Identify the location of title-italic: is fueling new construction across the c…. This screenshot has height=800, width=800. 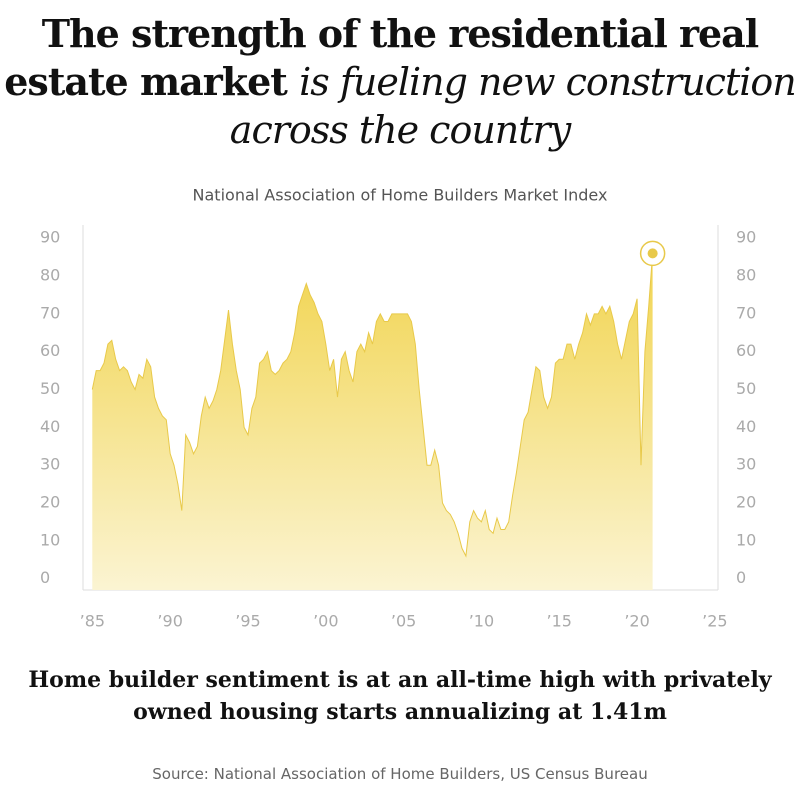
(513, 106).